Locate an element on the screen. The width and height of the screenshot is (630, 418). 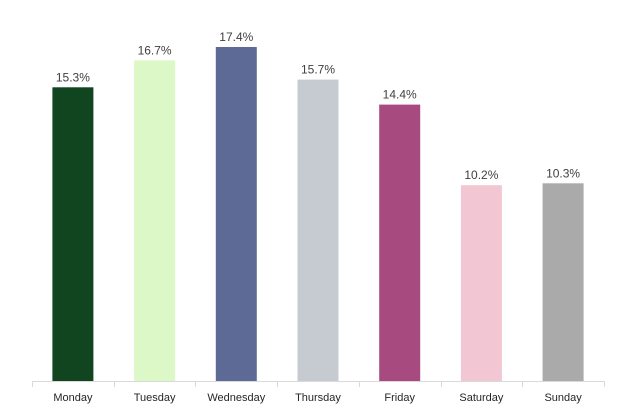
tick-label-thursday: Thursday is located at coordinates (318, 398).